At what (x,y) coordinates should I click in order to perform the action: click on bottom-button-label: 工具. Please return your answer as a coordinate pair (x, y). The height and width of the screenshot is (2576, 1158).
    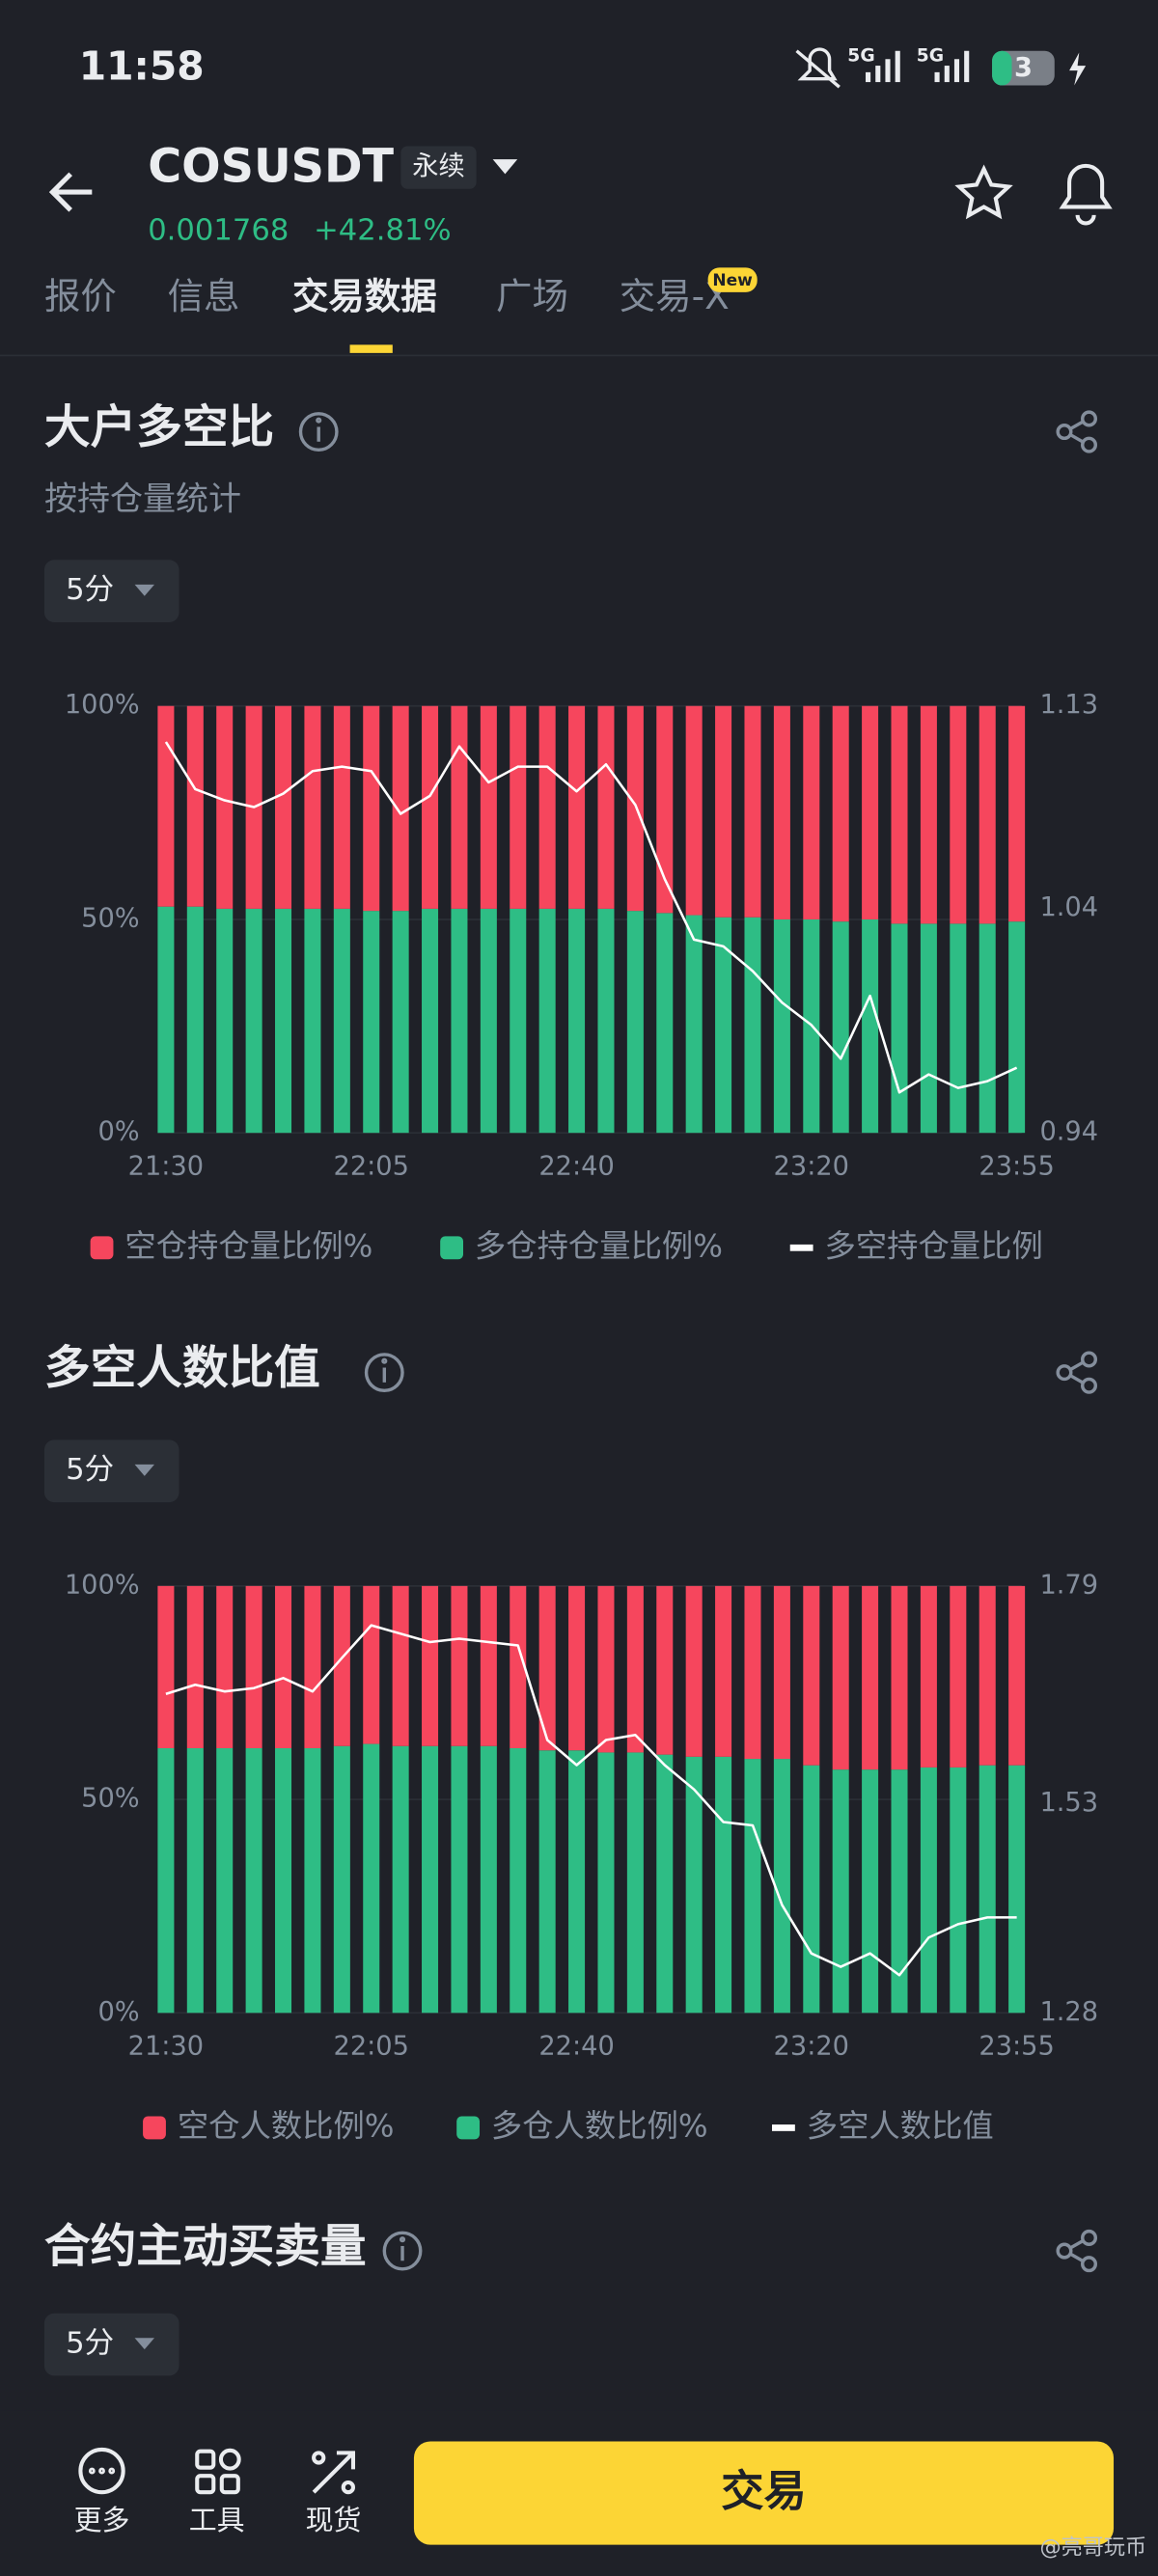
    Looking at the image, I should click on (217, 2520).